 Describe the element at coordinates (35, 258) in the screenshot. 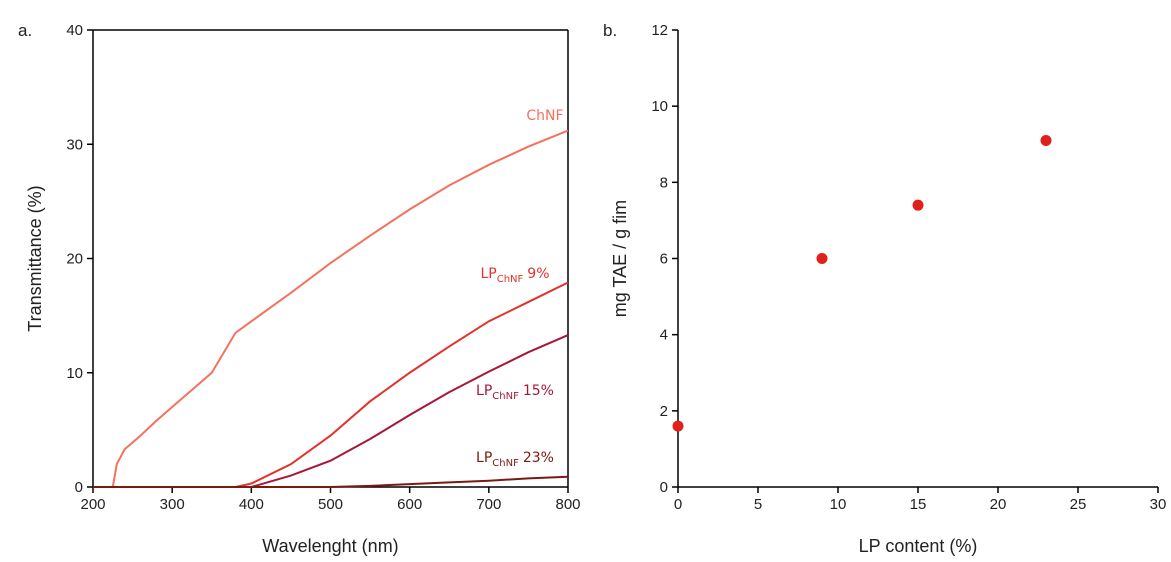

I see `y-axis-title: Transmittance (%)` at that location.